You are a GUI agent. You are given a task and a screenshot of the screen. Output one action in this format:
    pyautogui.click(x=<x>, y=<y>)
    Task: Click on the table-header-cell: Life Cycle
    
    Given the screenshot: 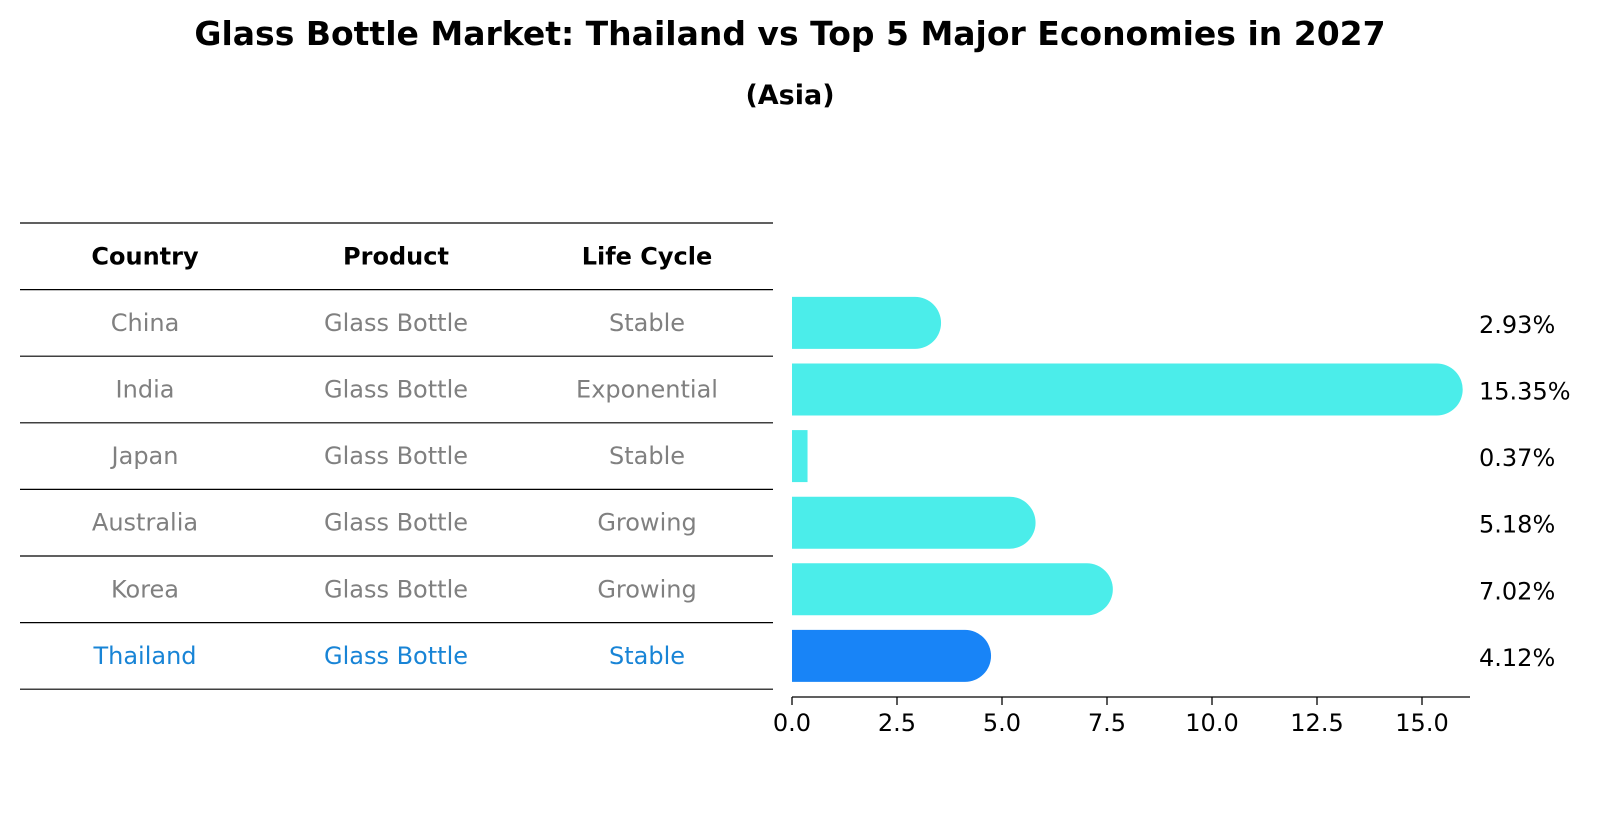 What is the action you would take?
    pyautogui.click(x=647, y=256)
    